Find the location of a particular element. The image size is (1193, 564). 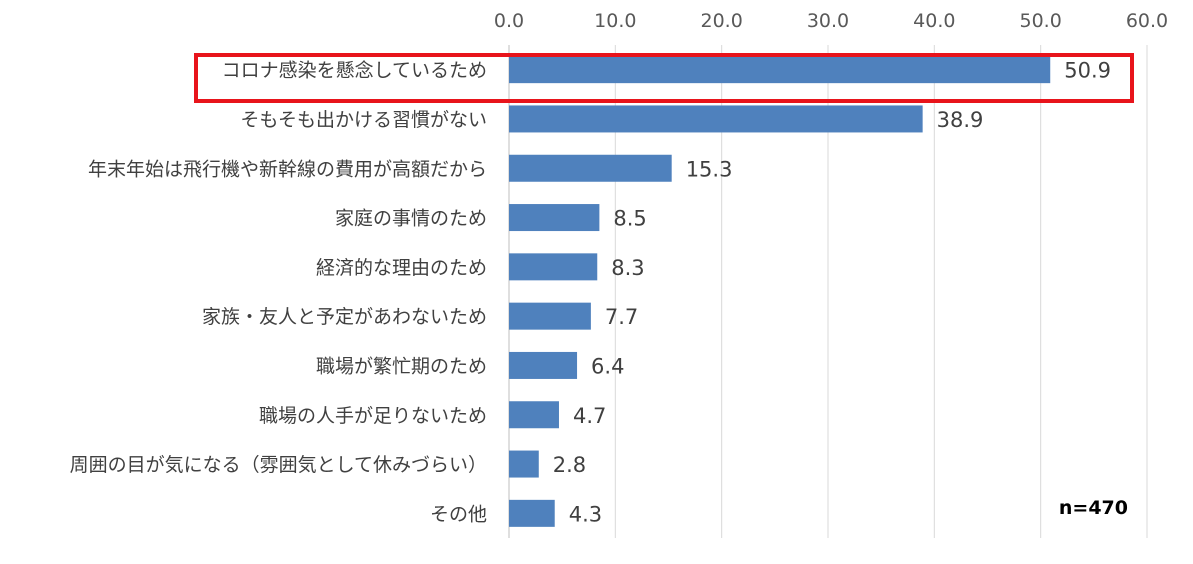

category-label: 周囲の目が気になる（雰囲気として休みづらい） is located at coordinates (278, 465).